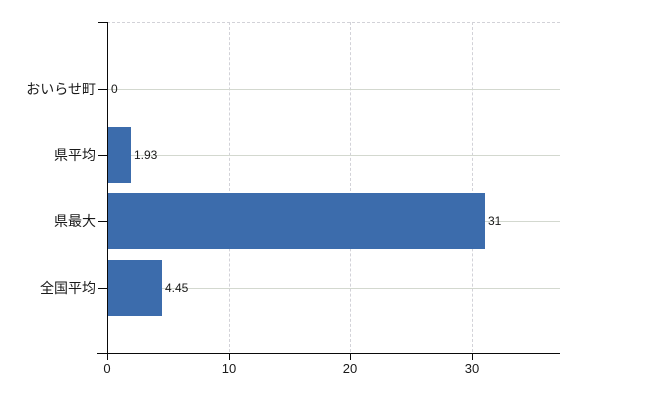 The image size is (650, 400). What do you see at coordinates (75, 155) in the screenshot?
I see `category-label: 県平均` at bounding box center [75, 155].